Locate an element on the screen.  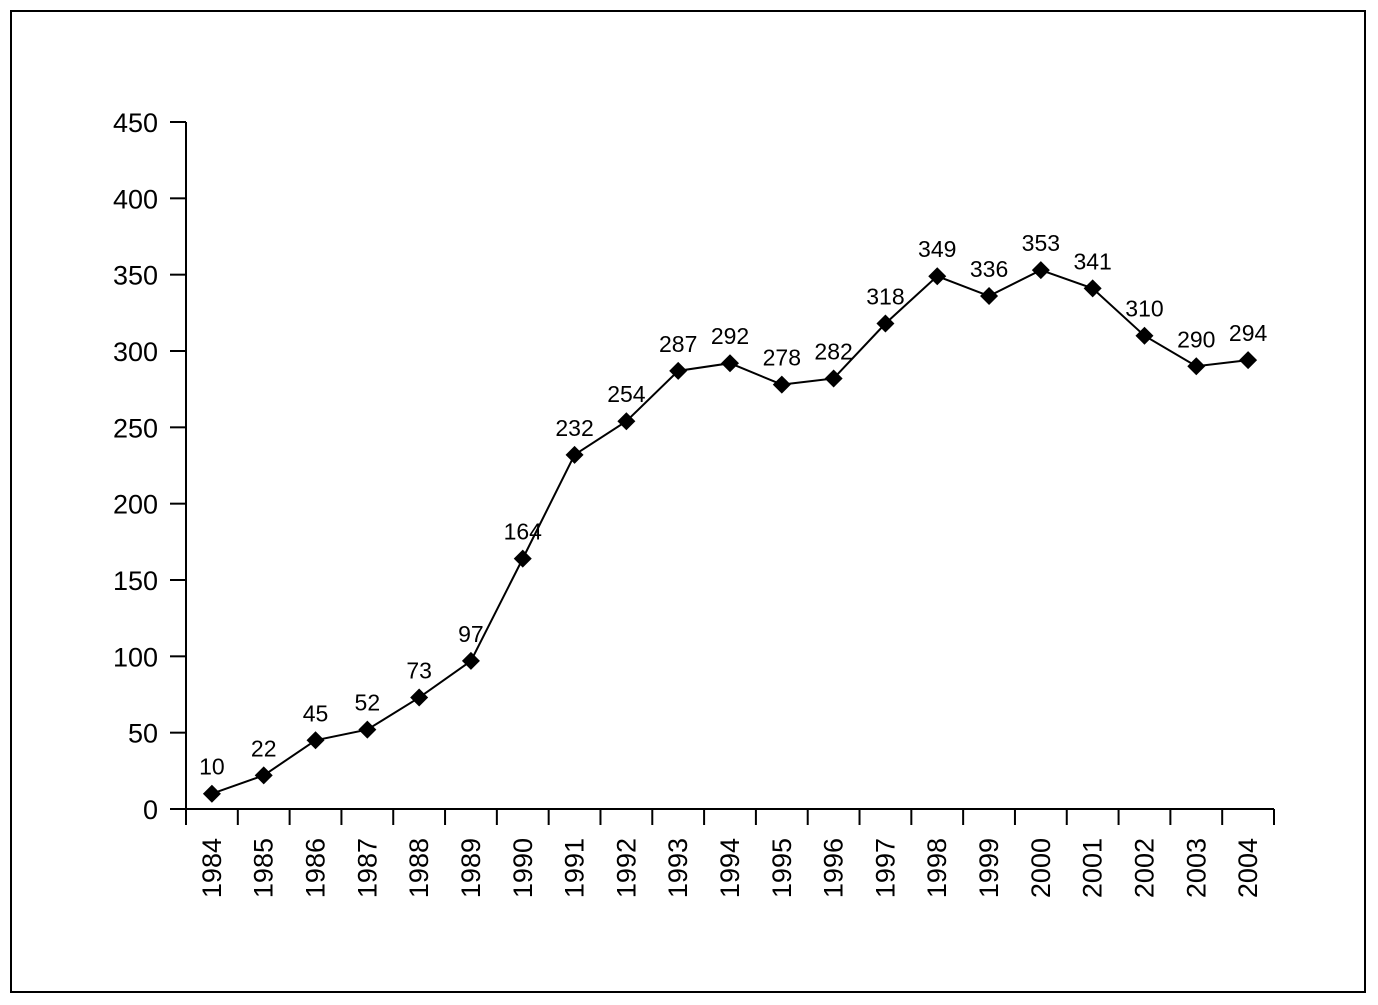
x-tick-label: 1985 is located at coordinates (264, 868).